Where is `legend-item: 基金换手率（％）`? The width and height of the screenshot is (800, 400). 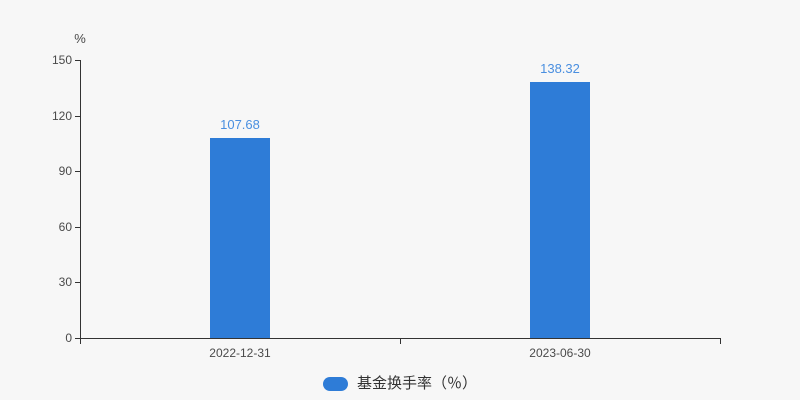 legend-item: 基金换手率（％） is located at coordinates (400, 384).